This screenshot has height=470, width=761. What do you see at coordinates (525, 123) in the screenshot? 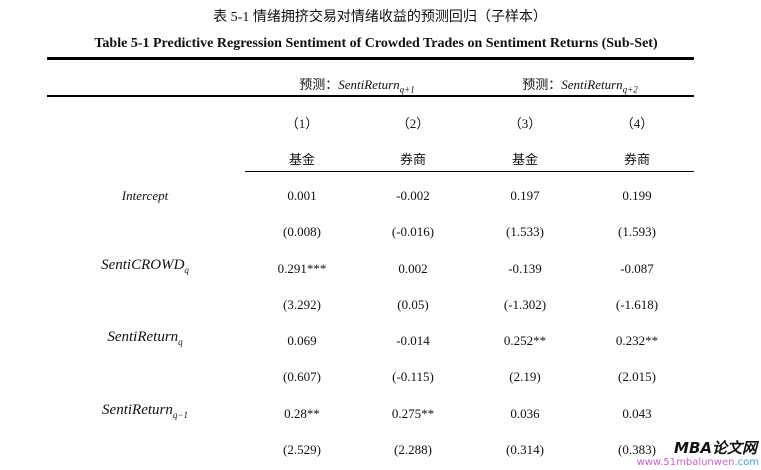
I see `column-number-3: （3）` at bounding box center [525, 123].